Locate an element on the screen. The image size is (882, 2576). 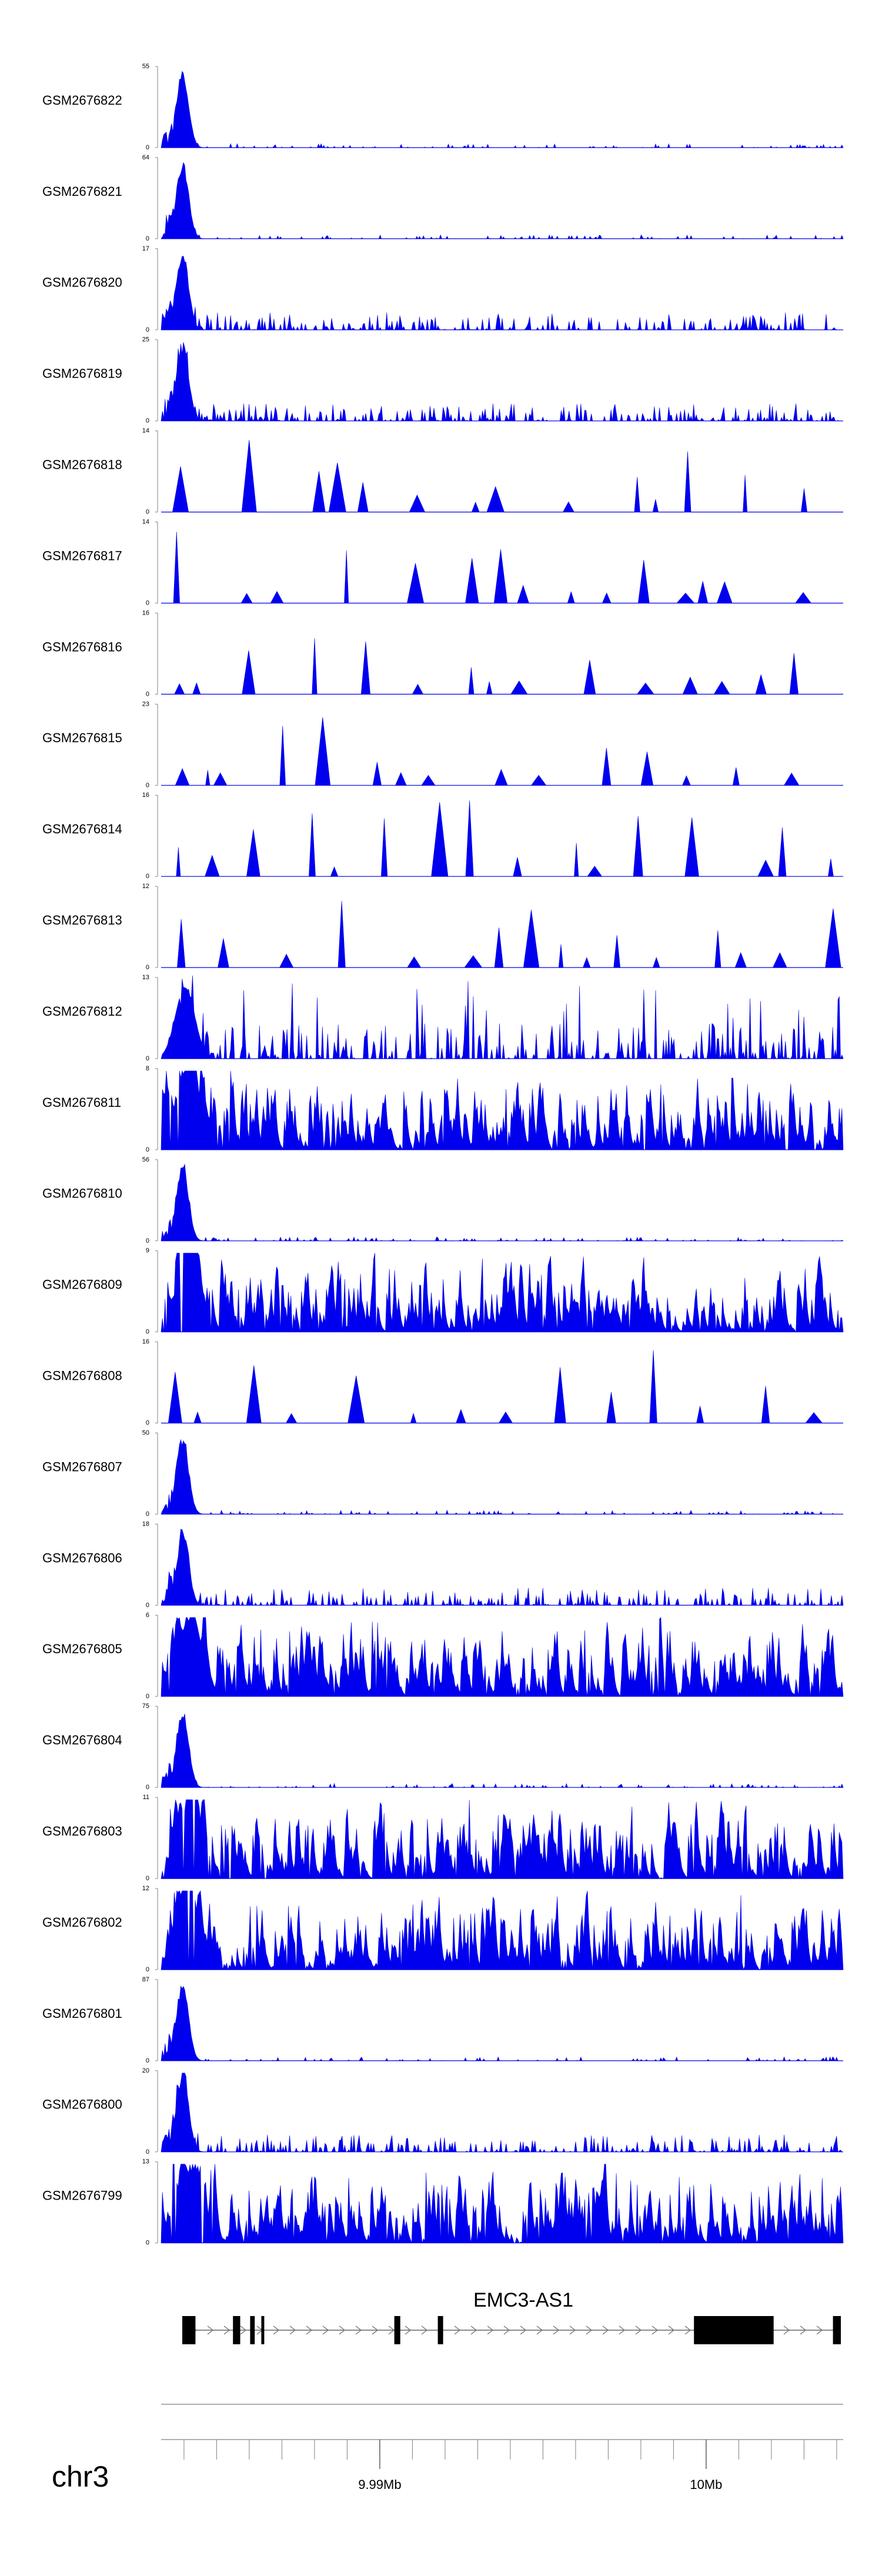
track-ymax-label: 64 is located at coordinates (145, 157).